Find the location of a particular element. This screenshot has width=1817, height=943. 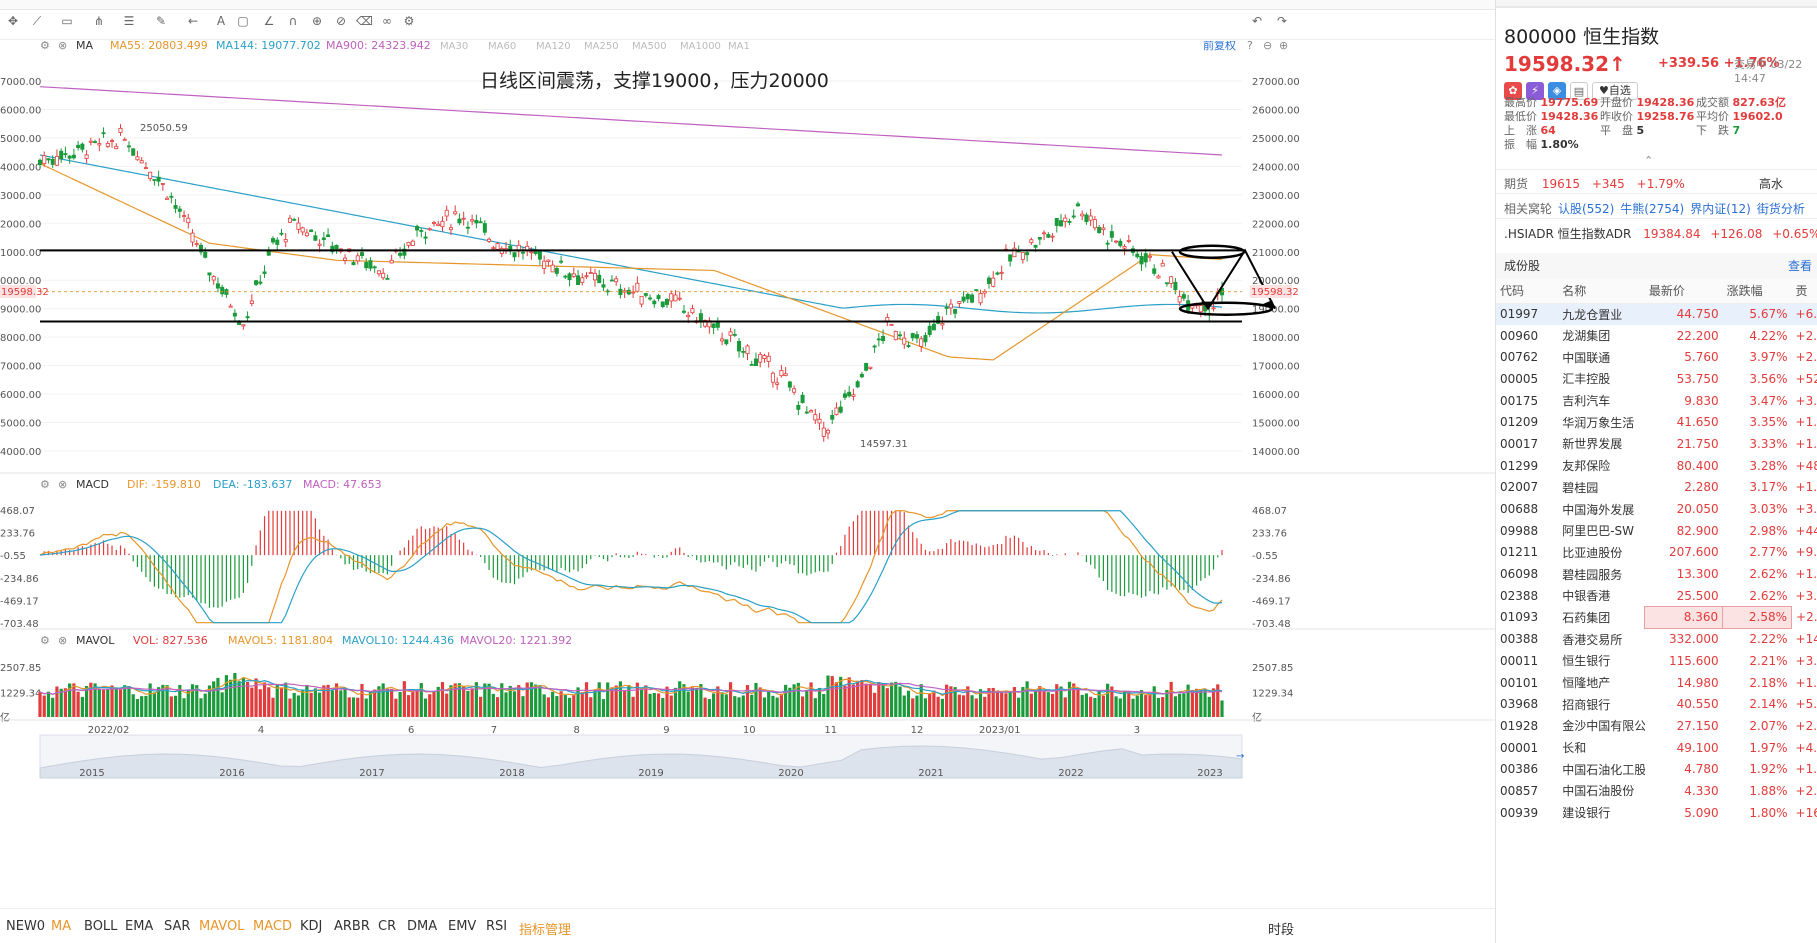

table-row: 00688 中国海外发展 20.050 3.03% +3. is located at coordinates (1656, 509).